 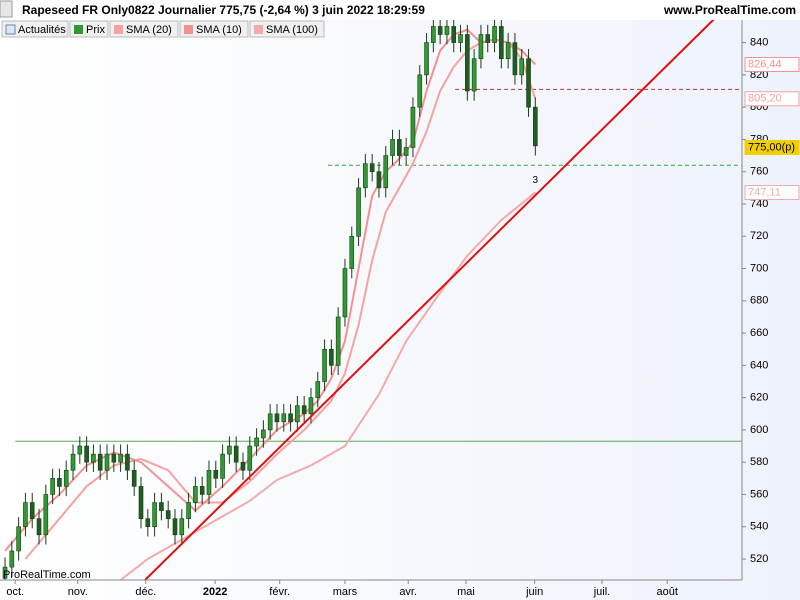 What do you see at coordinates (759, 333) in the screenshot?
I see `y-tick-label: 660` at bounding box center [759, 333].